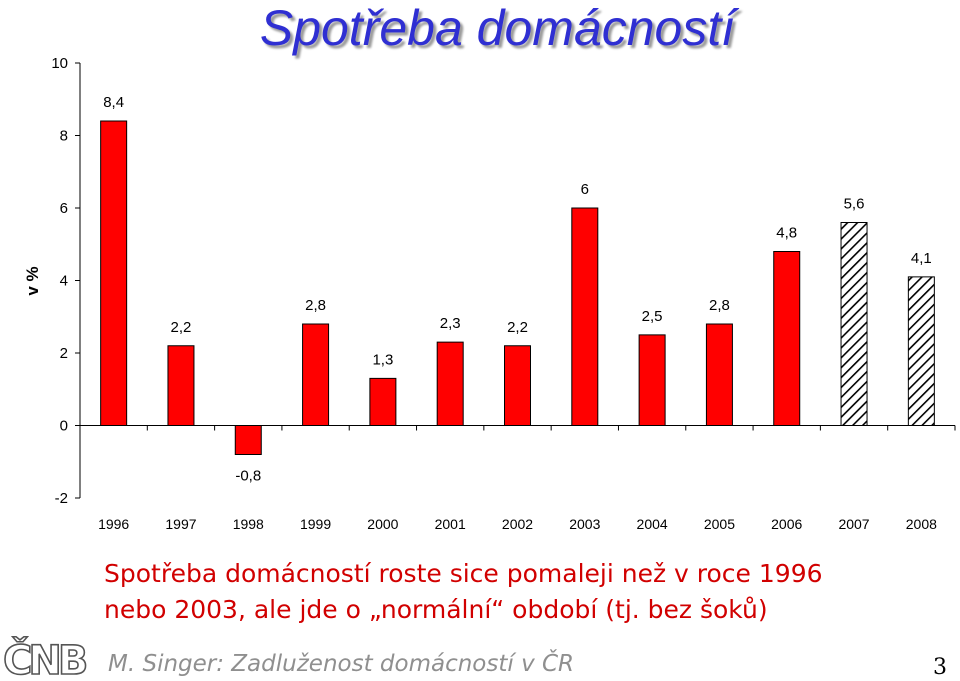  What do you see at coordinates (113, 524) in the screenshot?
I see `x-tick-label: 1996` at bounding box center [113, 524].